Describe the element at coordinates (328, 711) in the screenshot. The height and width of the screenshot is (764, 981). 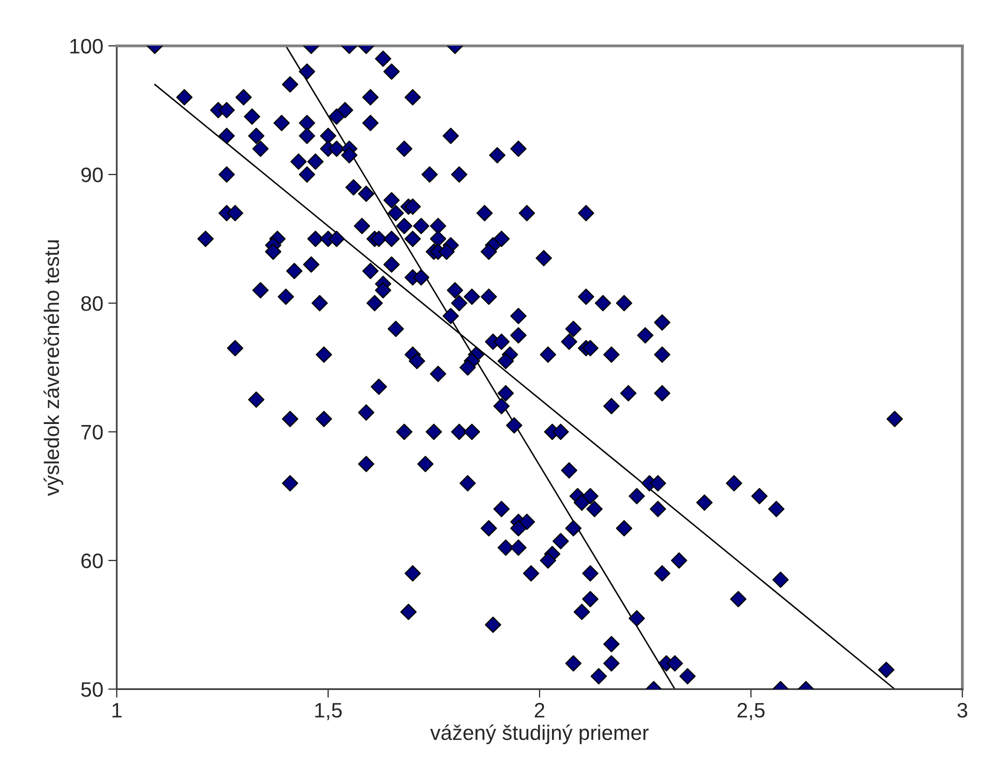
I see `x-tick-label: 1,5` at that location.